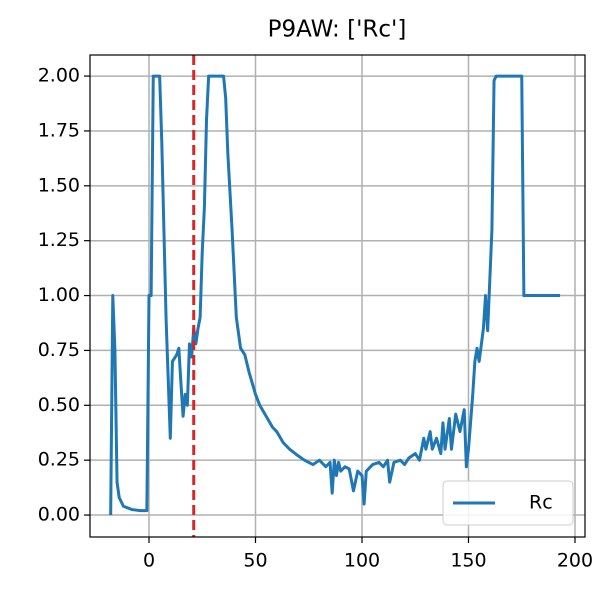 Image resolution: width=607 pixels, height=589 pixels. I want to click on chart-title: P9AW: ['Rc'], so click(337, 30).